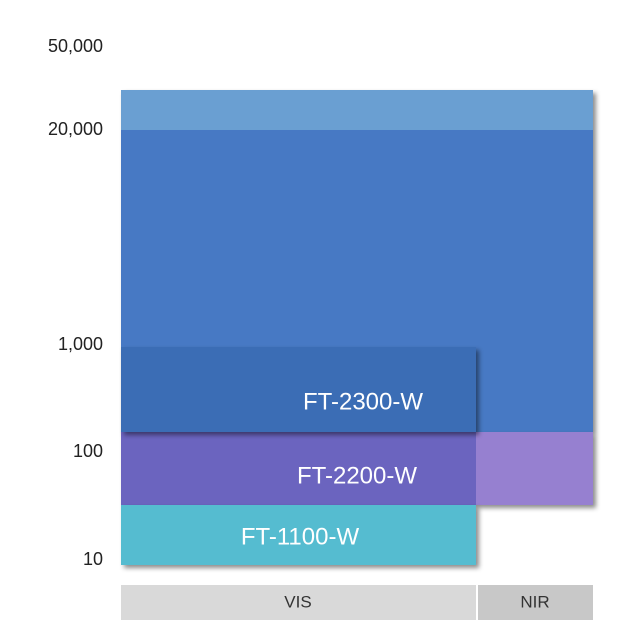  Describe the element at coordinates (80, 344) in the screenshot. I see `y-tick-label: 1,000` at that location.